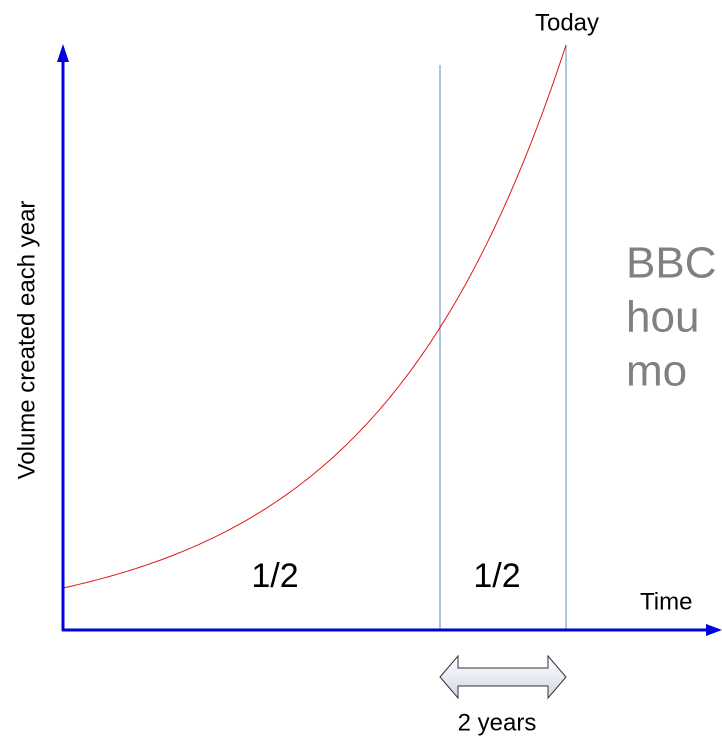 The image size is (722, 741). I want to click on x-axis-arrow, so click(714, 630).